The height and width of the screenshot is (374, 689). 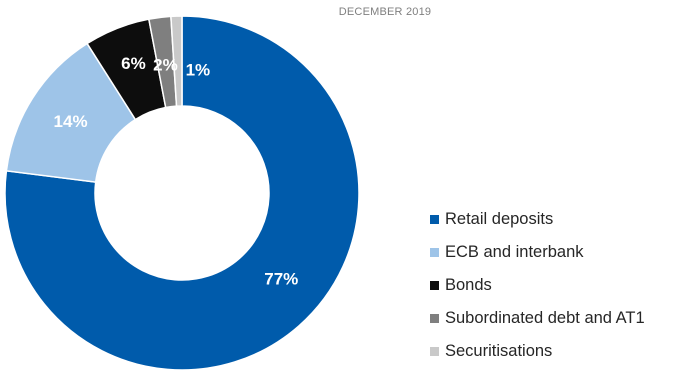 I want to click on data-label-ecb-and-interbank: 14%, so click(x=71, y=121).